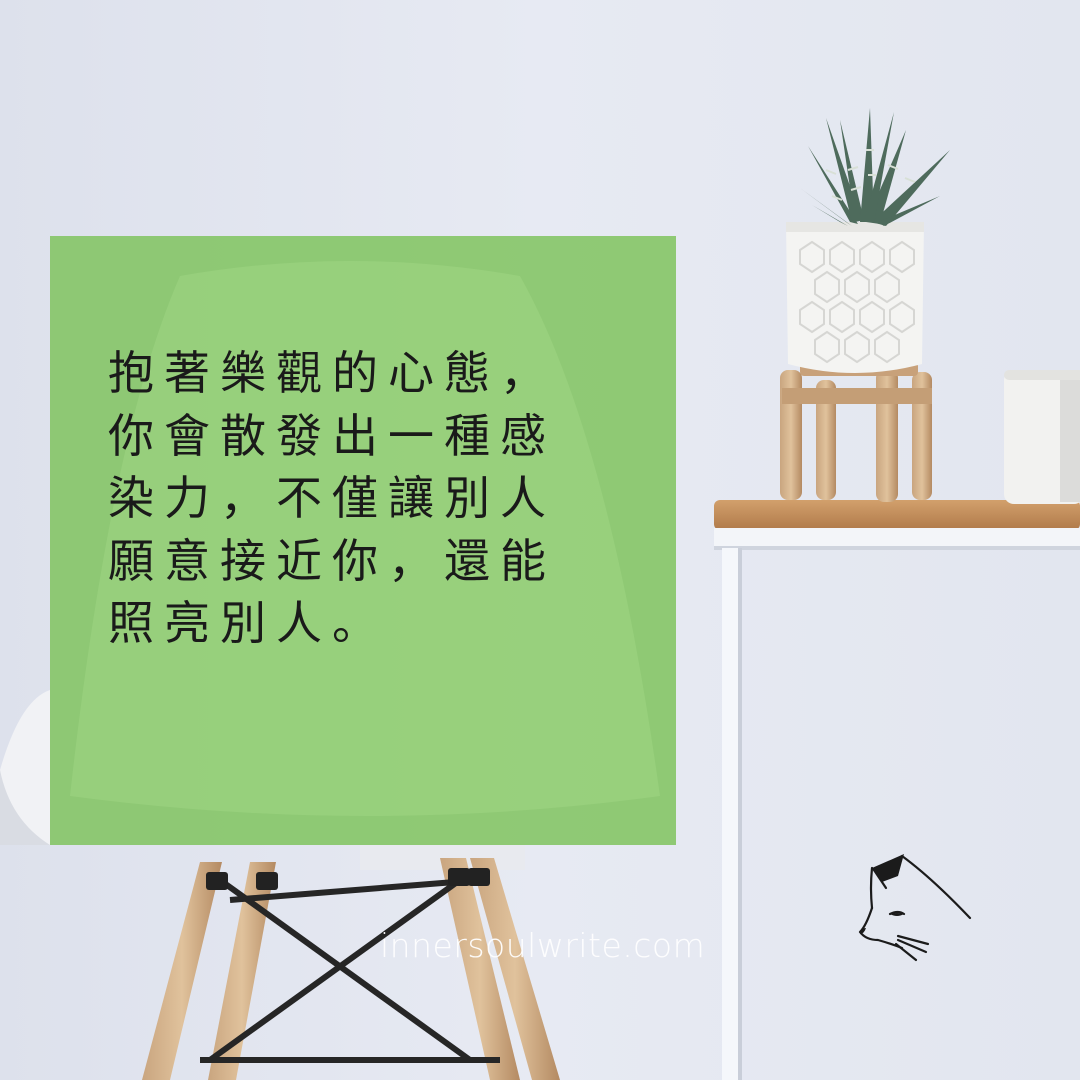 This screenshot has height=1080, width=1080. What do you see at coordinates (543, 945) in the screenshot?
I see `website-url: innersoulwrite.com` at bounding box center [543, 945].